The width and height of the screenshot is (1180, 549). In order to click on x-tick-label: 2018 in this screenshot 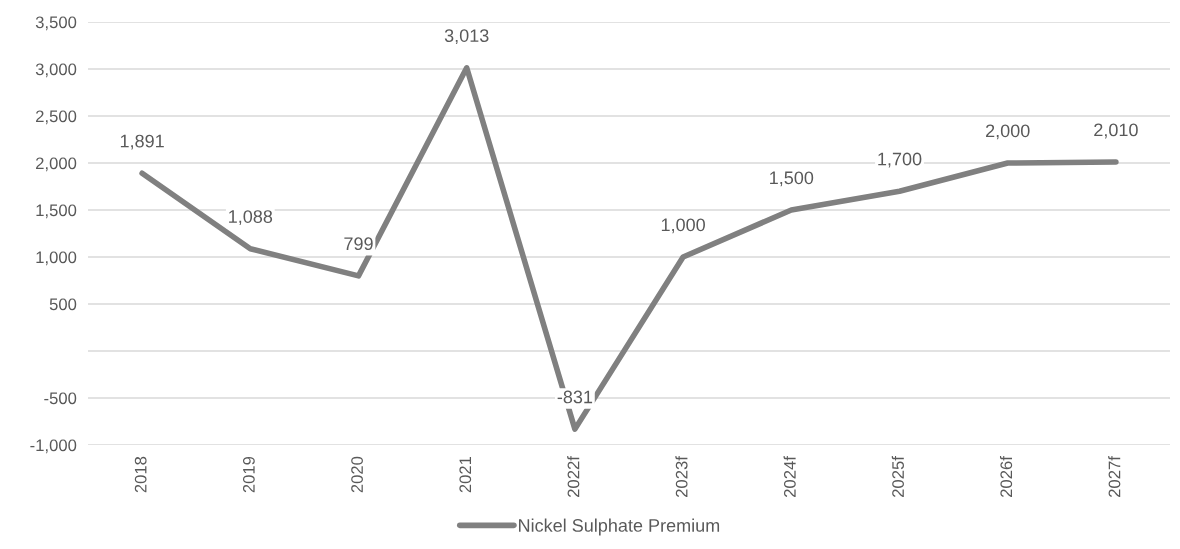, I will do `click(140, 474)`.